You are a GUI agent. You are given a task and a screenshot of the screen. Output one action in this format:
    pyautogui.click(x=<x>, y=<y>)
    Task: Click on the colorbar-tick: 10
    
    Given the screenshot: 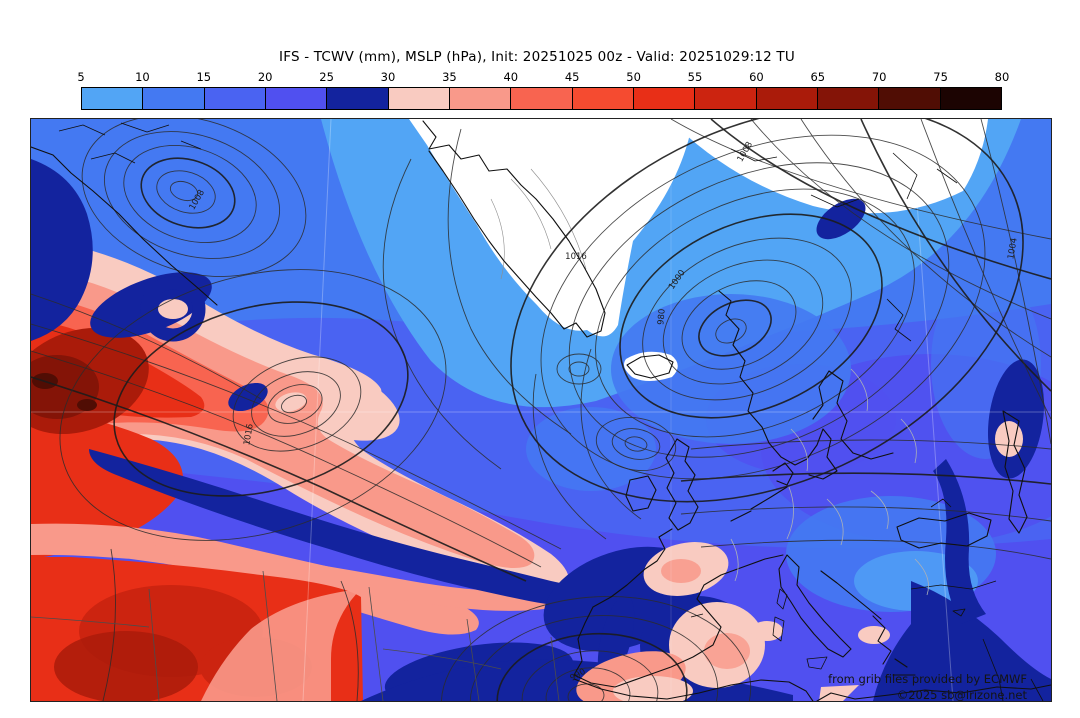 What is the action you would take?
    pyautogui.click(x=142, y=77)
    